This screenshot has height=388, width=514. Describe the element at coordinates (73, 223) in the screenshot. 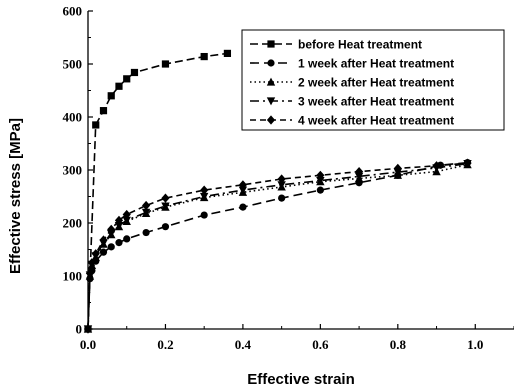

I see `y-tick-label: 200` at that location.